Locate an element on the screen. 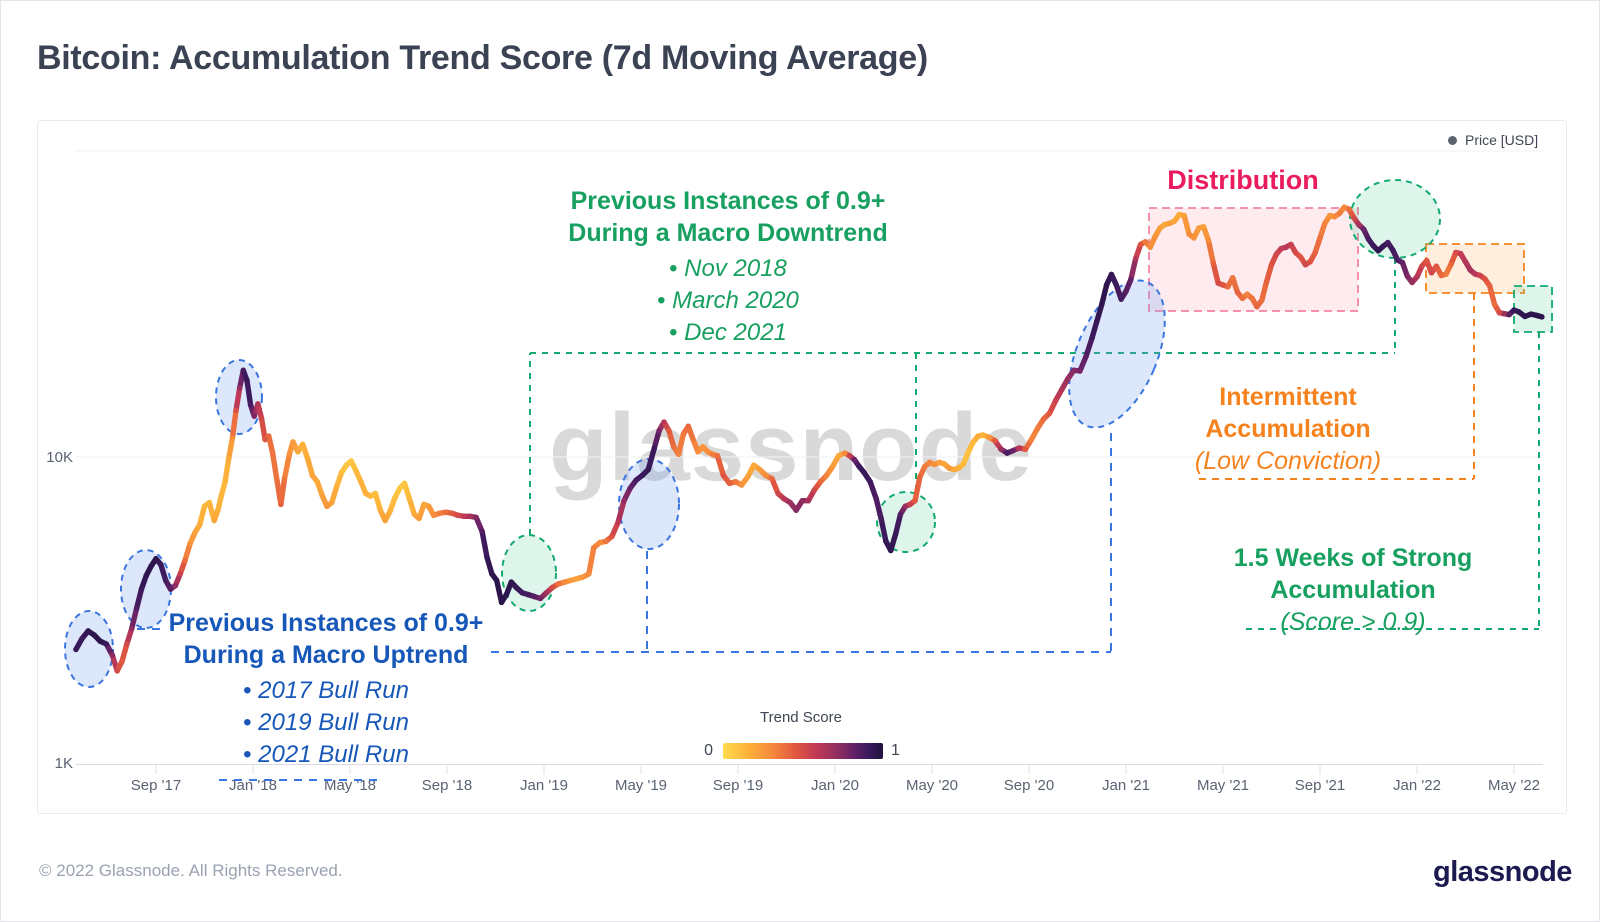 The image size is (1600, 922). downtrend-bullet-list: Nov 2018 March 2020 Dec 2021 is located at coordinates (727, 301).